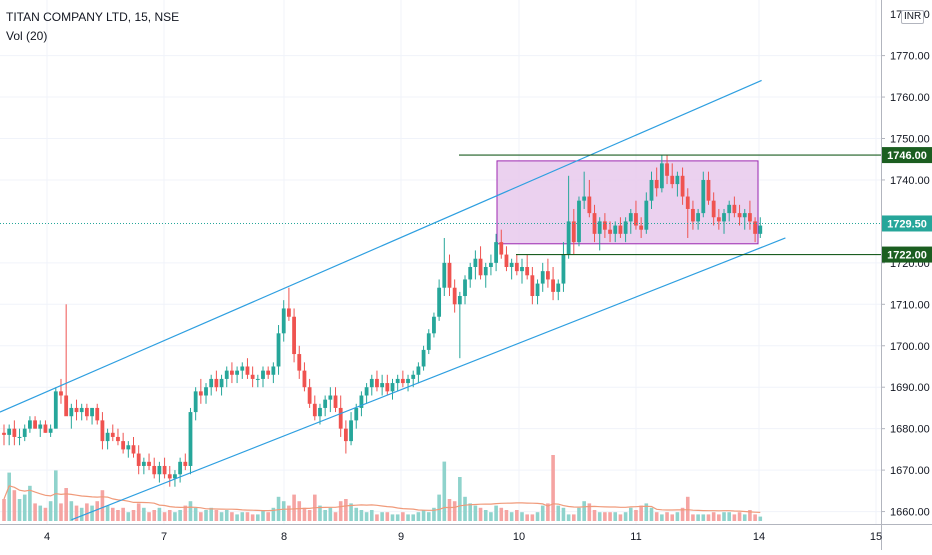  Describe the element at coordinates (910, 513) in the screenshot. I see `price-tick-label: 1660.00` at that location.